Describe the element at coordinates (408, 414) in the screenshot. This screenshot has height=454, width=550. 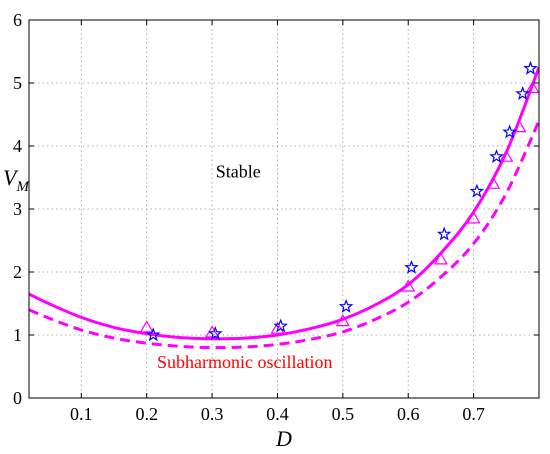
I see `x-tick-label: 0.6` at that location.